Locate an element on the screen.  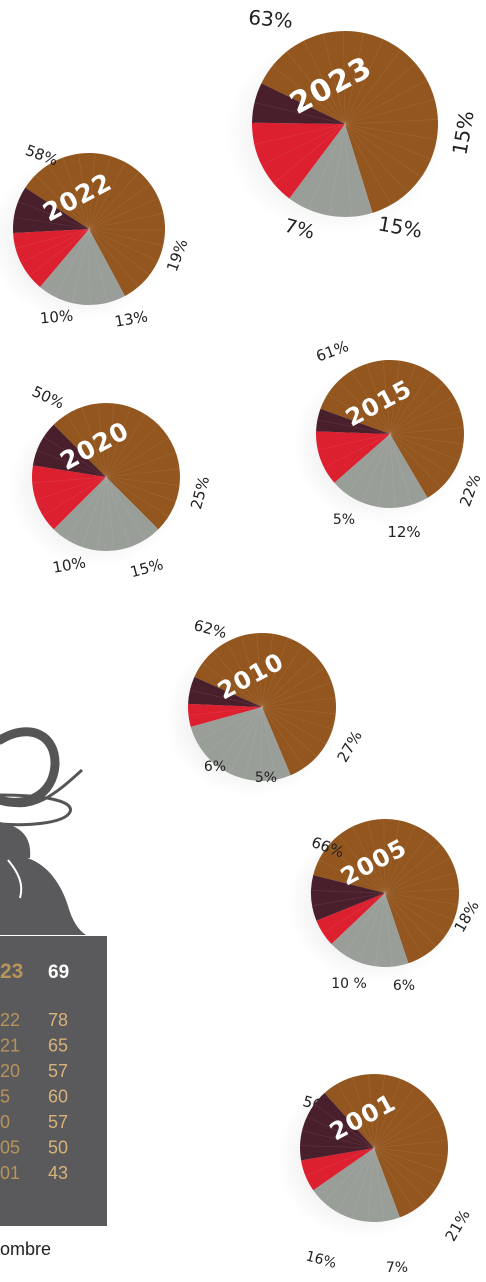
stats-table: 23 69 22 78 21 65 20 57 5 60 0 57 05 50 01 43 is located at coordinates (53, 1081).